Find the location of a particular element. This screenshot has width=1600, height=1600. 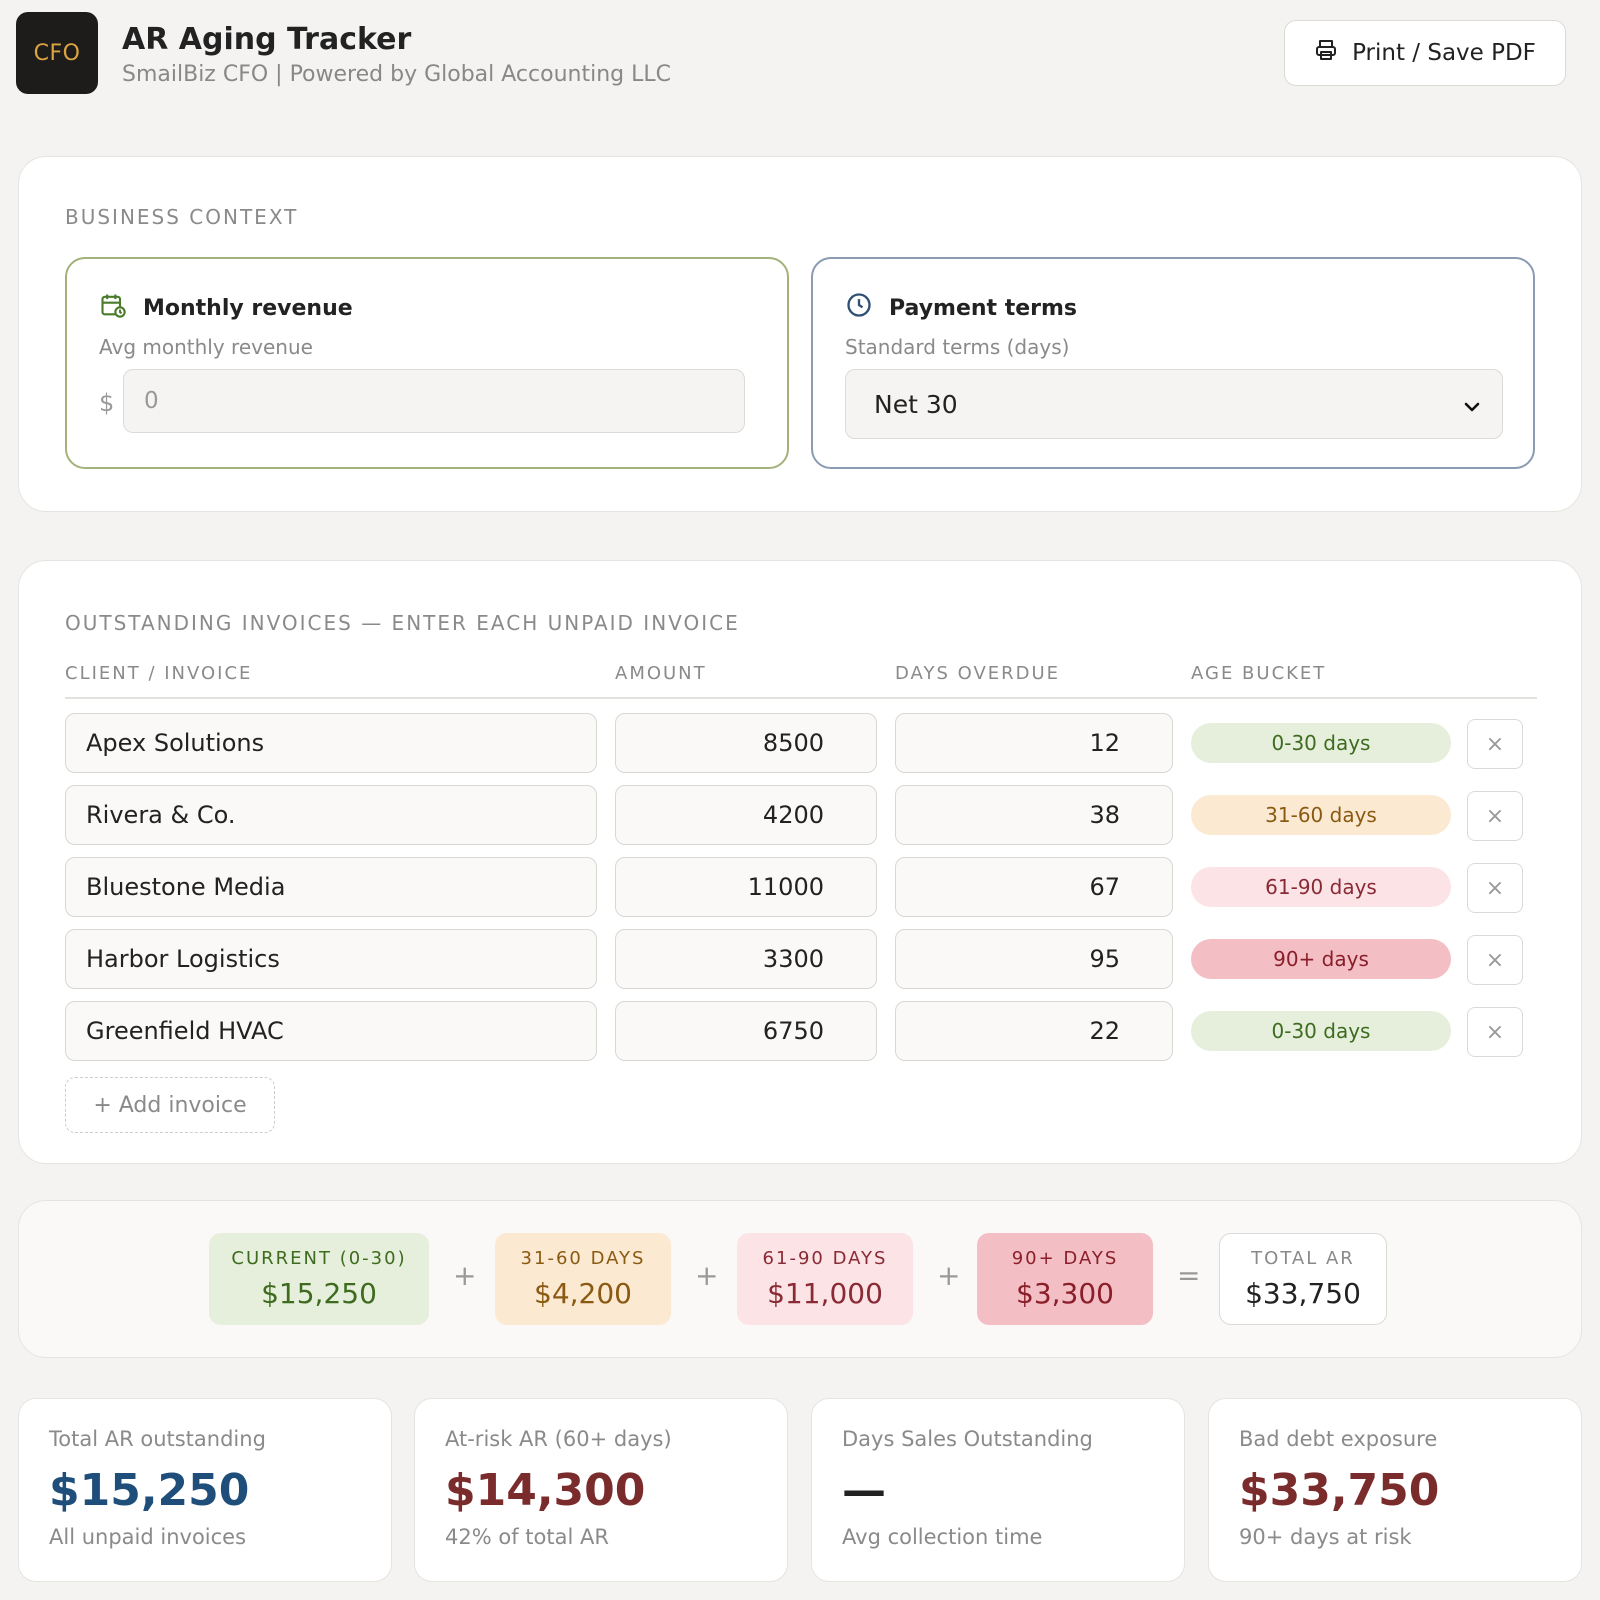

calendar-icon is located at coordinates (113, 308).